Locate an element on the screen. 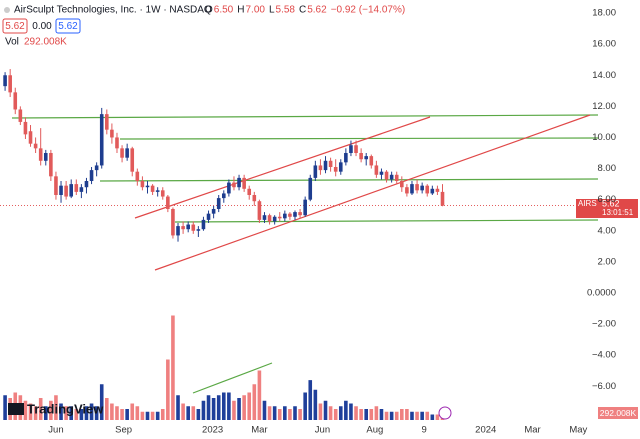 The width and height of the screenshot is (640, 439). bid-box is located at coordinates (15, 26).